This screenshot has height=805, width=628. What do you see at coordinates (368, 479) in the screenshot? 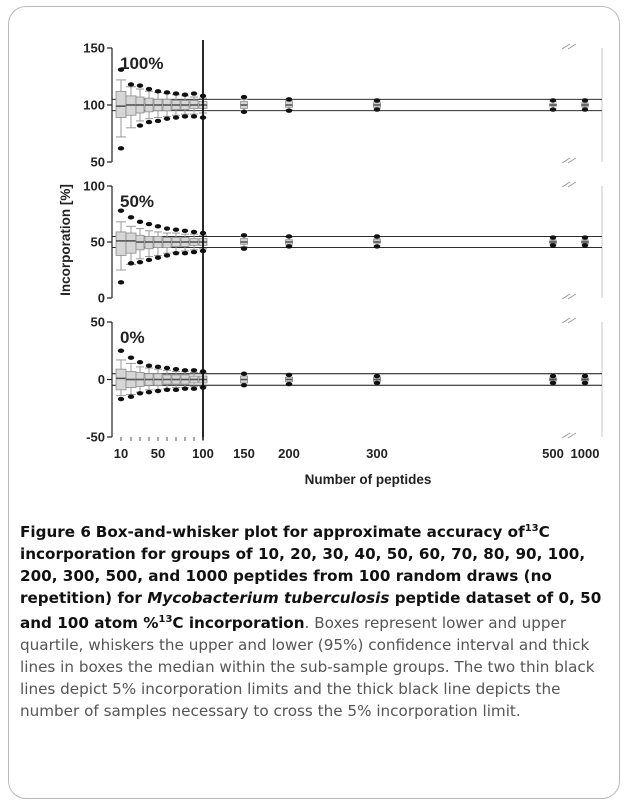
I see `x-axis-label: Number of peptides` at bounding box center [368, 479].